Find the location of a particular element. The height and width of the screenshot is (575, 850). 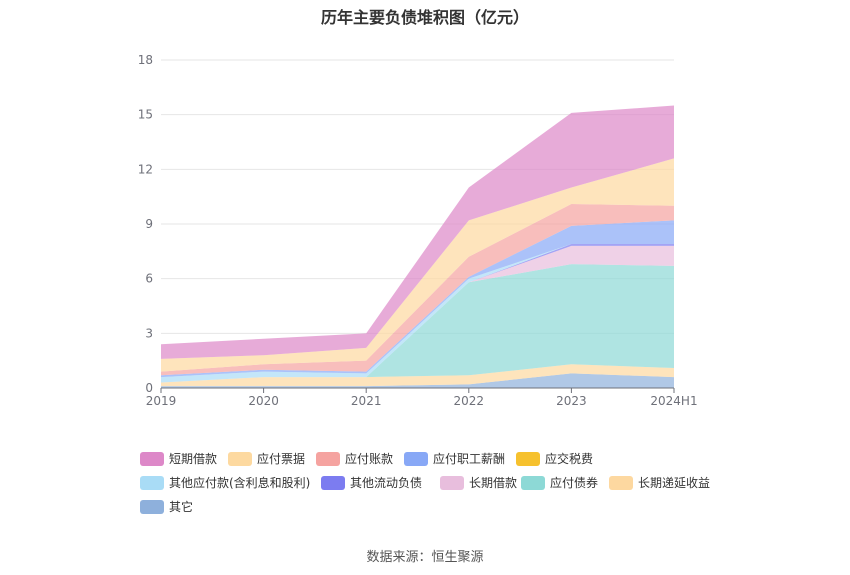

y-tick-label: 3 is located at coordinates (149, 333).